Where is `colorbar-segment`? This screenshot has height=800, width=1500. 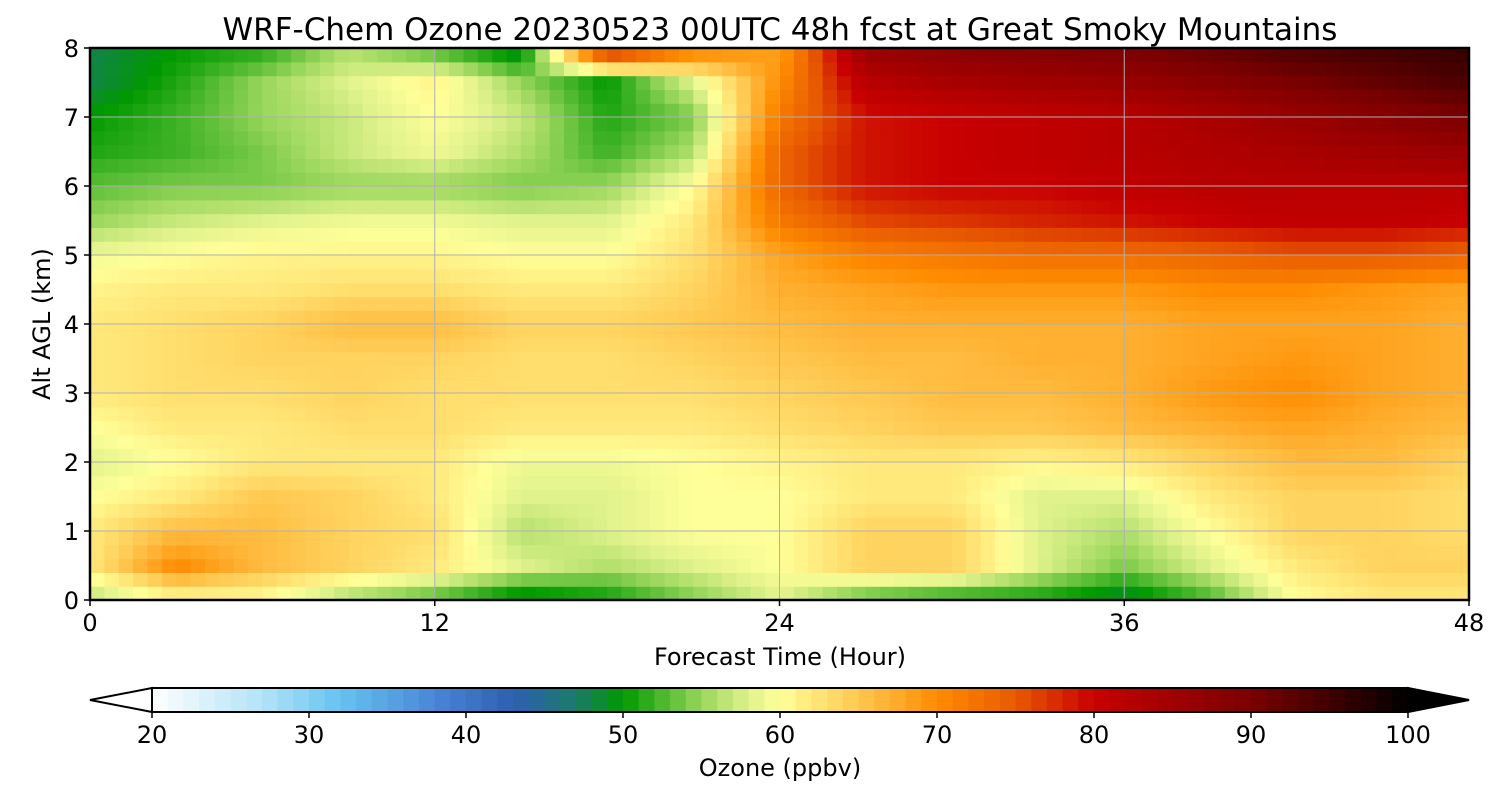
colorbar-segment is located at coordinates (992, 700).